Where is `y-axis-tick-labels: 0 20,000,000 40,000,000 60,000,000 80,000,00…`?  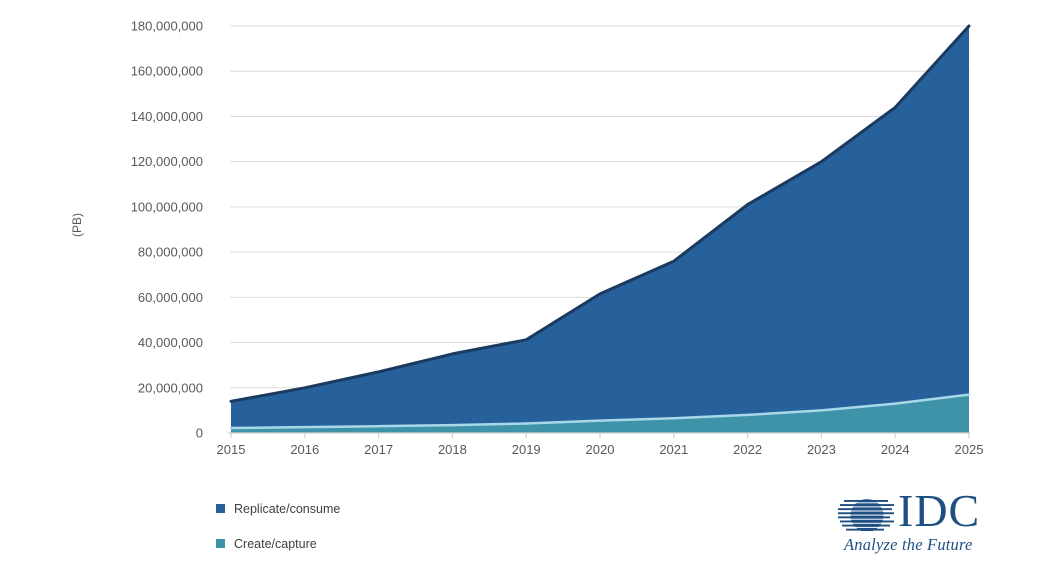
y-axis-tick-labels: 0 20,000,000 40,000,000 60,000,000 80,000,00… is located at coordinates (167, 230).